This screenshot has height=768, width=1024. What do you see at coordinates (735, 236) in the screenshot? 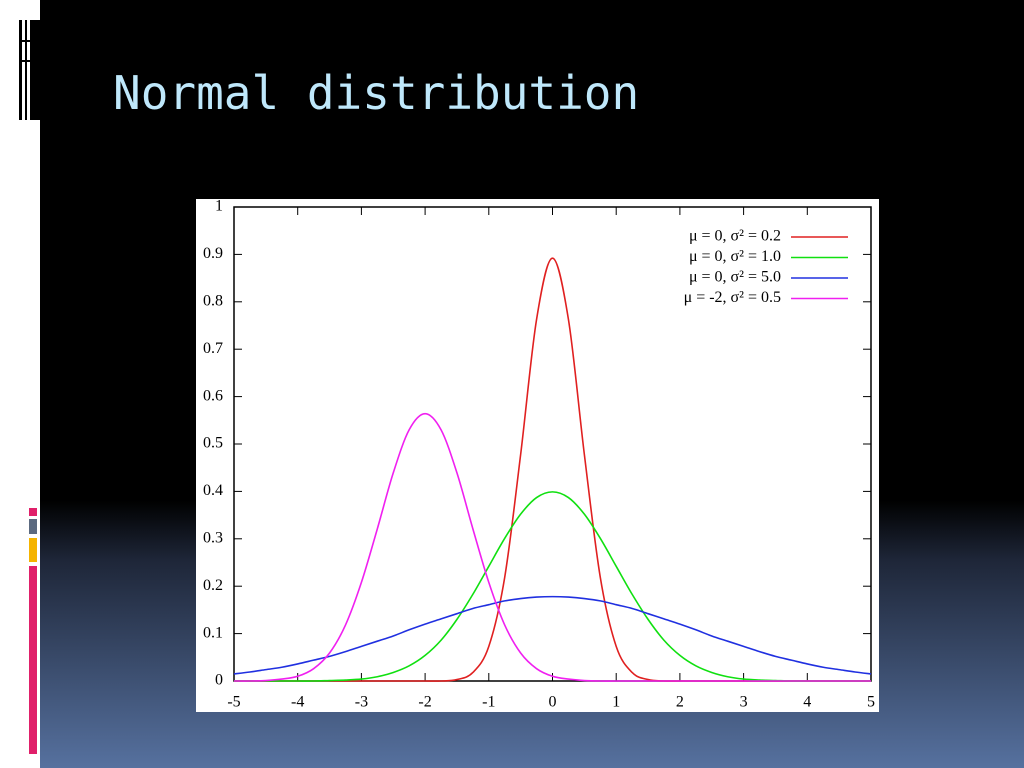
I see `legend-label: μ = 0, σ² = 0.2` at bounding box center [735, 236].